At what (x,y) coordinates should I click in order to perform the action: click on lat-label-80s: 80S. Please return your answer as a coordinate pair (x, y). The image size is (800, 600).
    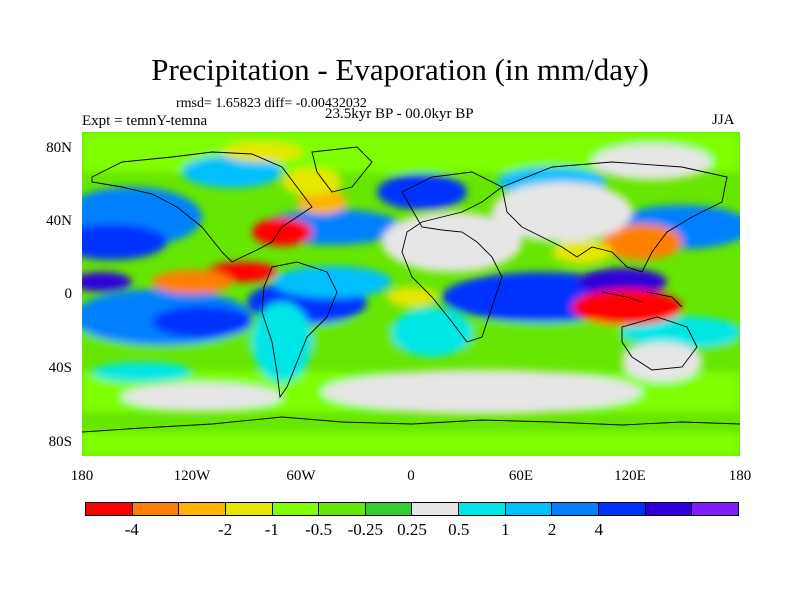
    Looking at the image, I should click on (60, 442).